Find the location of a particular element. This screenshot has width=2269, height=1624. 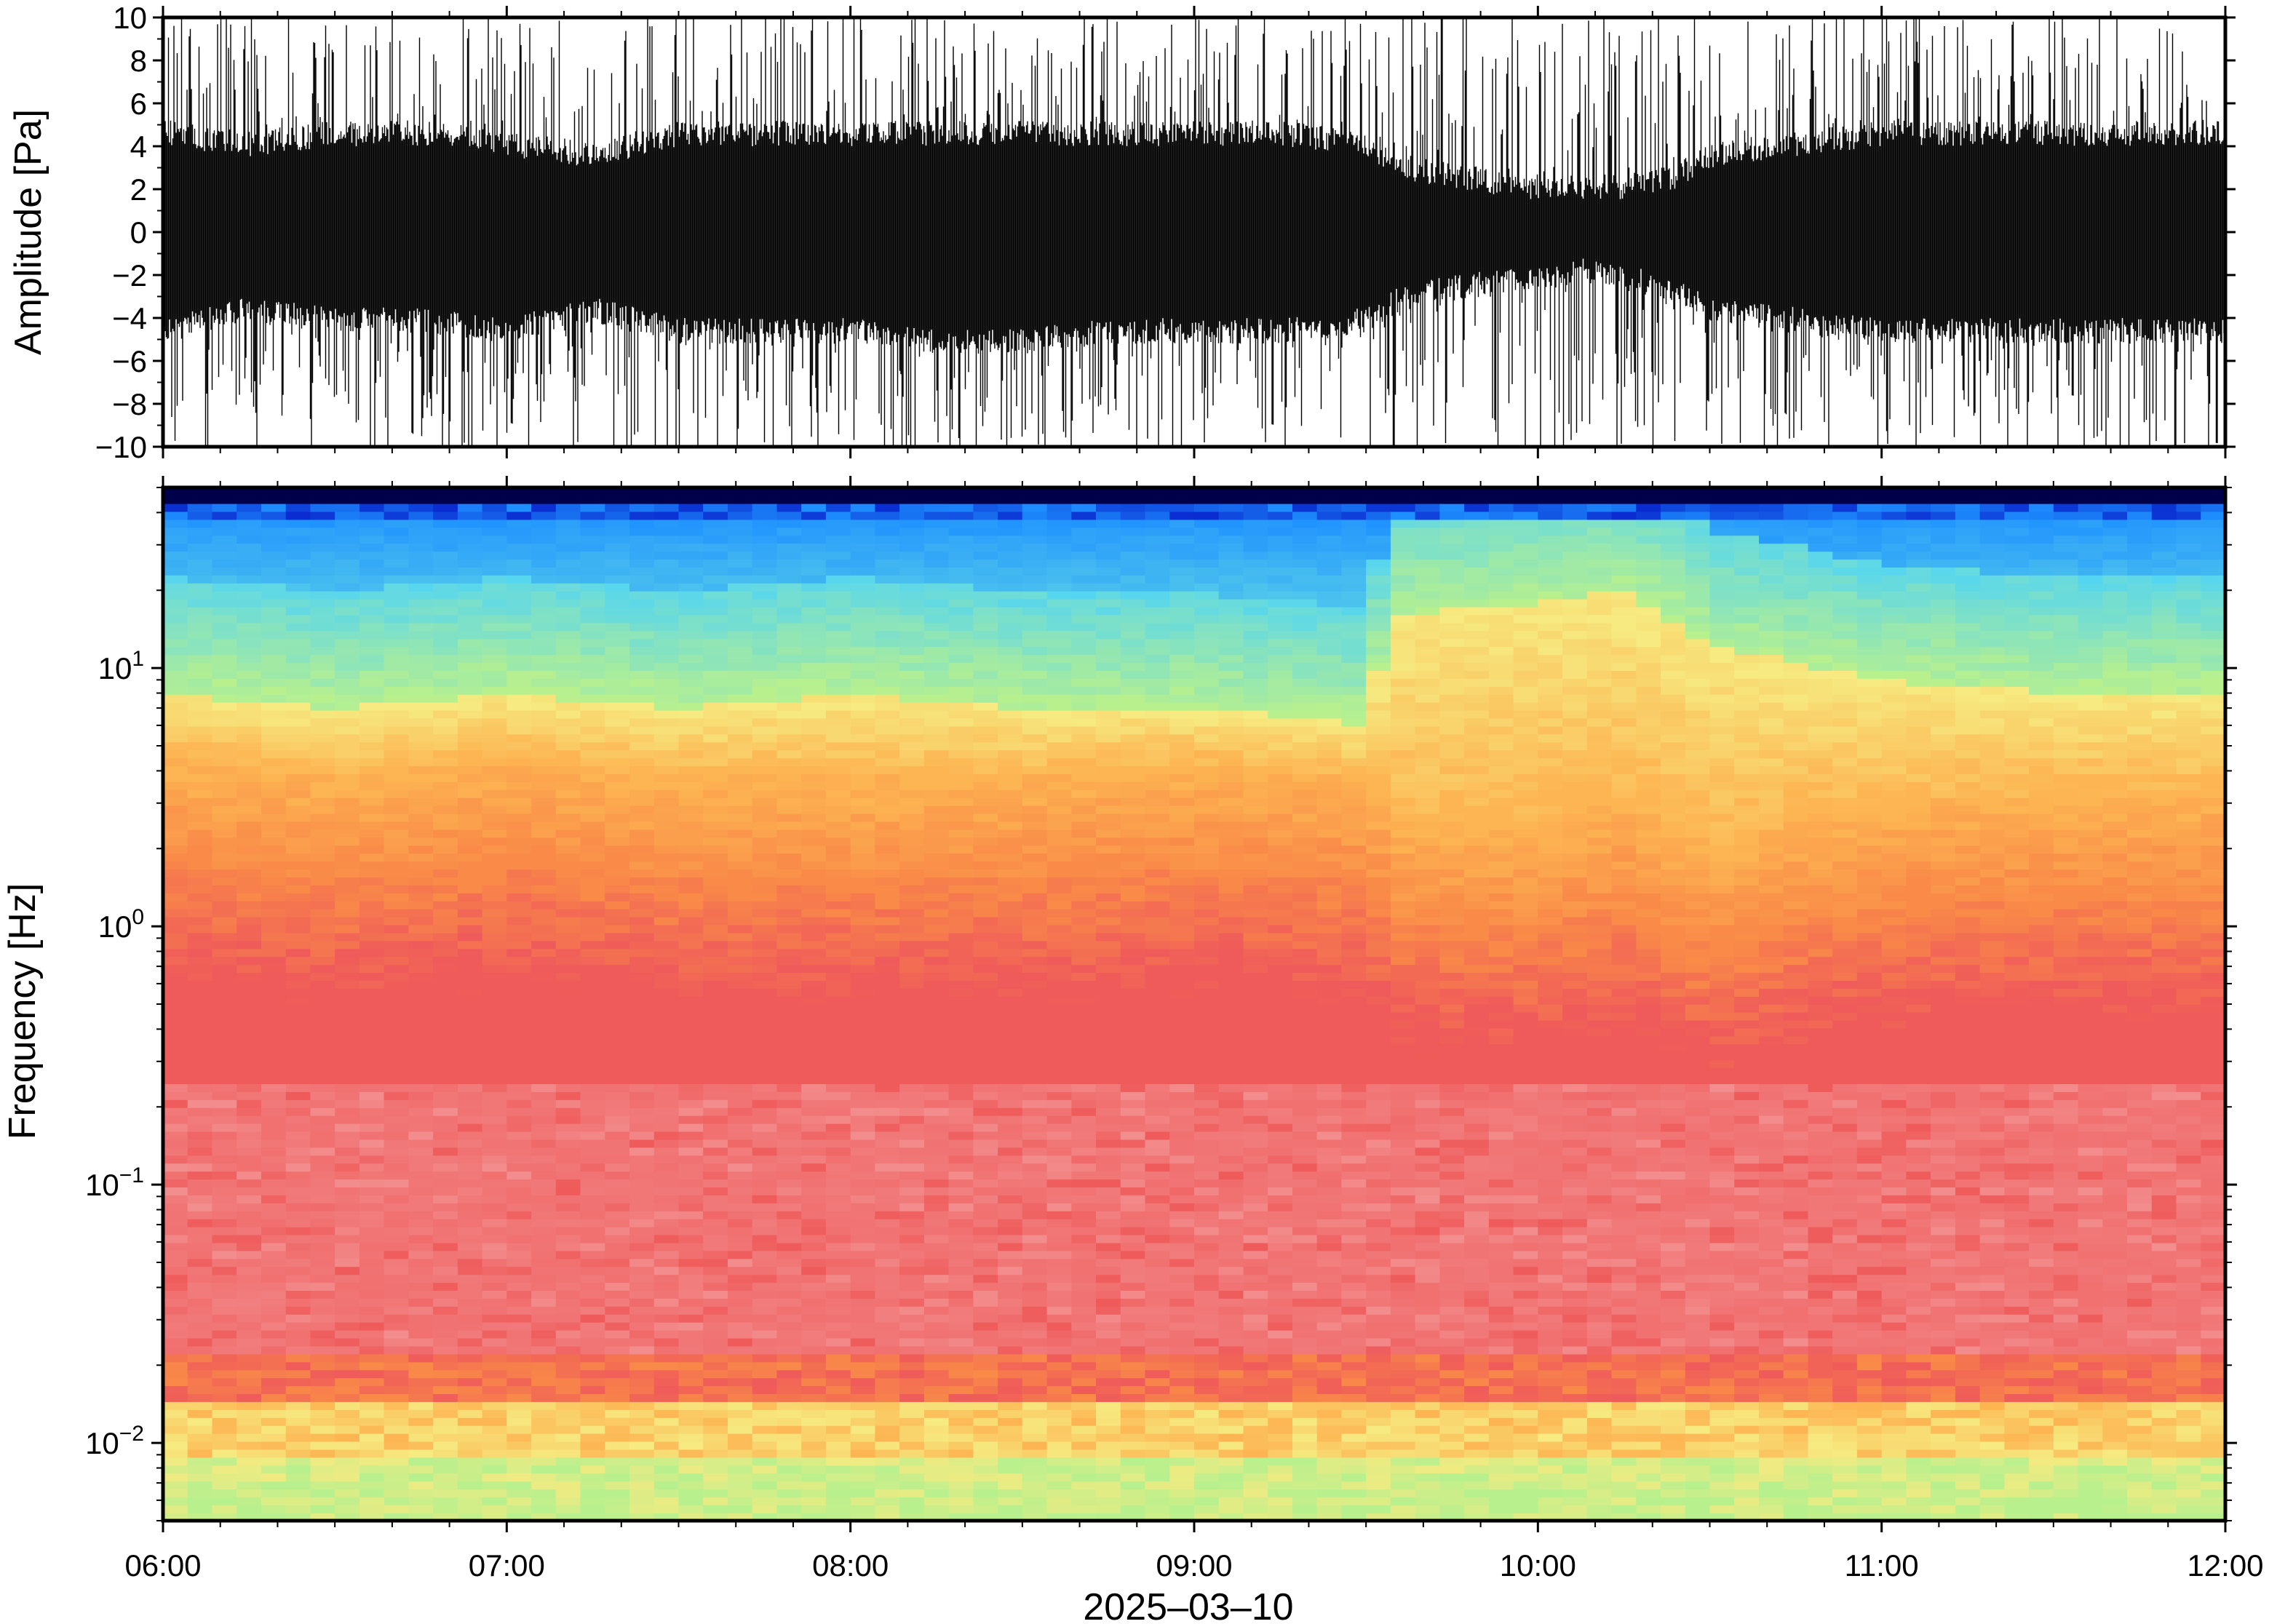

waveform-y-tick-label: −2 is located at coordinates (130, 275).